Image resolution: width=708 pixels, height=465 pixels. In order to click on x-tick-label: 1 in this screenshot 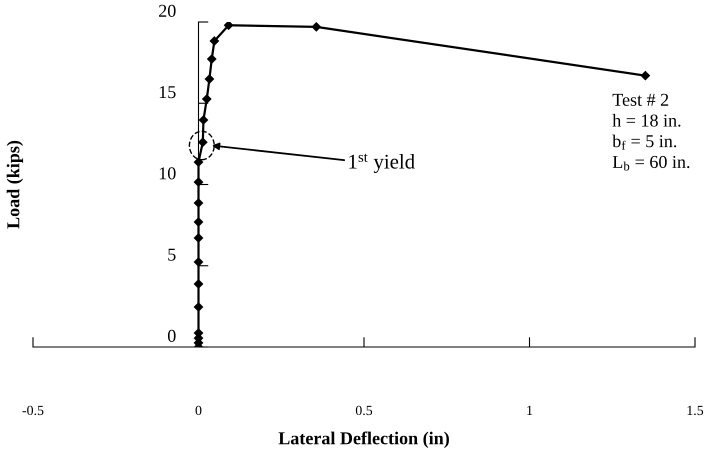, I will do `click(529, 410)`.